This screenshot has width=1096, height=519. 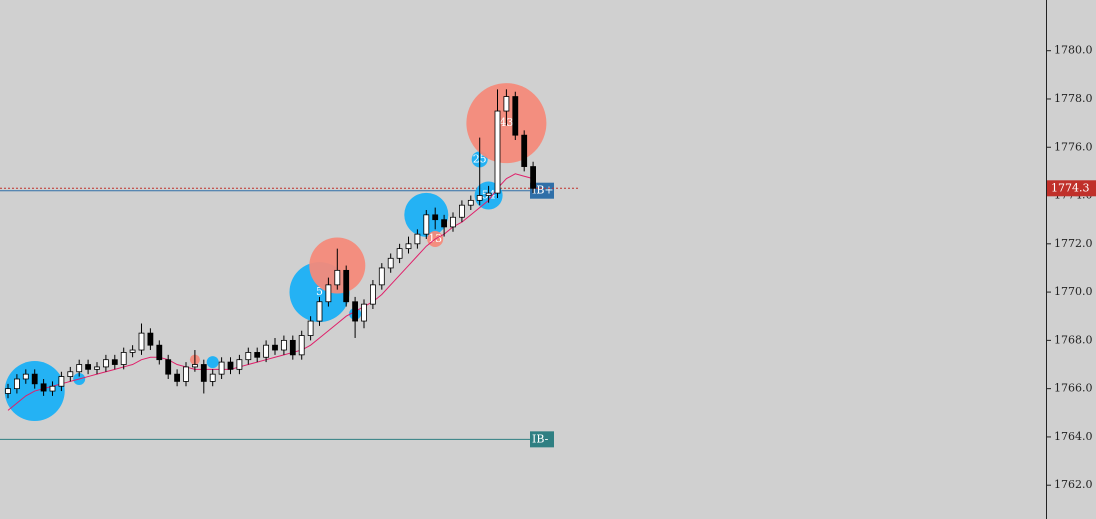 I want to click on y-tick-label: 1772.0, so click(x=1073, y=243).